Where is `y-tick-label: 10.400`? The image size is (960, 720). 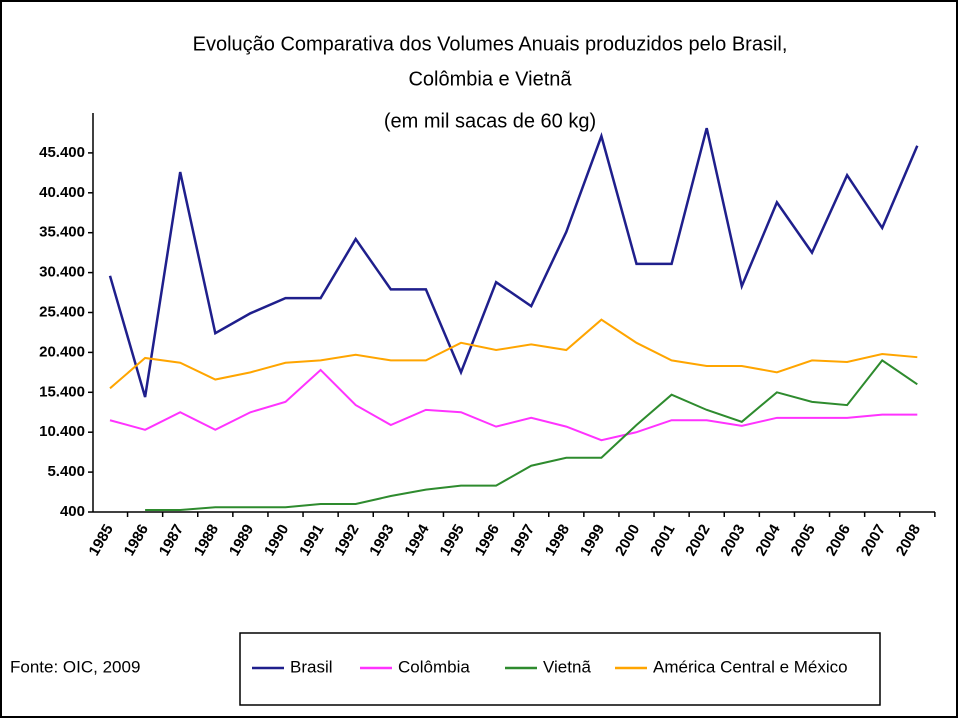
y-tick-label: 10.400 is located at coordinates (62, 431).